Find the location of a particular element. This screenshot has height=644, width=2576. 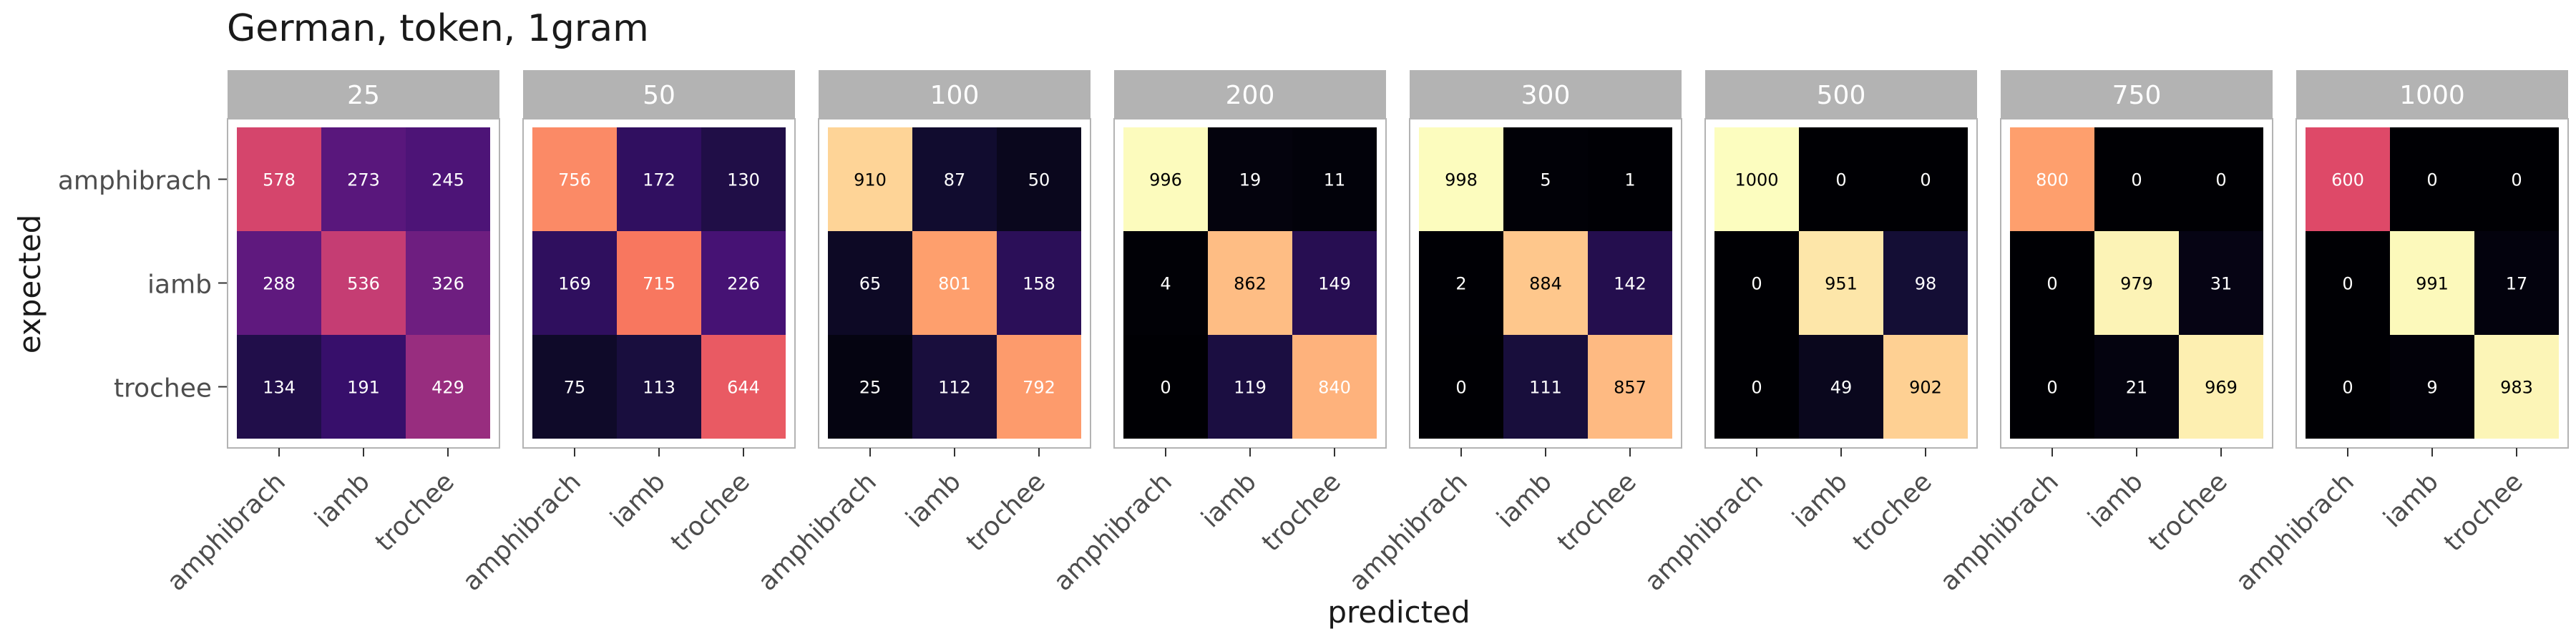

cell-value-label: 429 is located at coordinates (447, 388).